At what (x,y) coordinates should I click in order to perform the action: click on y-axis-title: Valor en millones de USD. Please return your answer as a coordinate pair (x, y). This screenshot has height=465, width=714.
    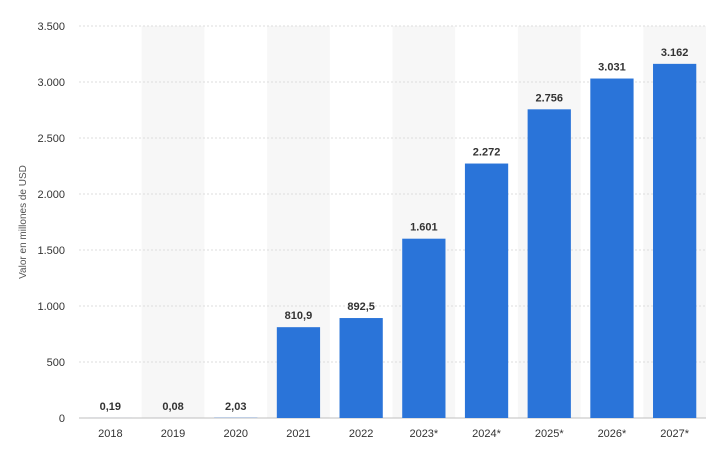
    Looking at the image, I should click on (23, 222).